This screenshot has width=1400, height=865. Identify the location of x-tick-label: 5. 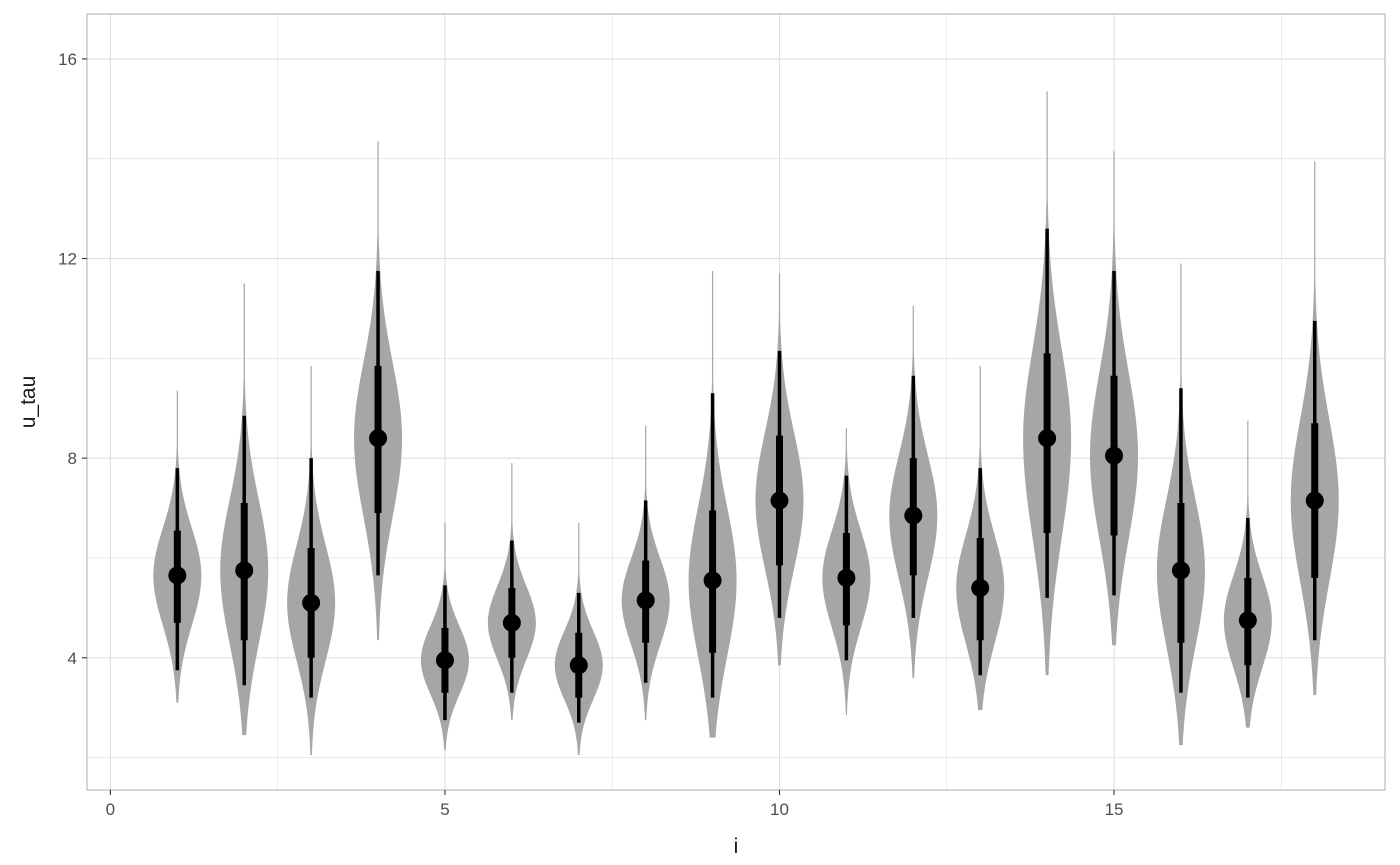
(444, 809).